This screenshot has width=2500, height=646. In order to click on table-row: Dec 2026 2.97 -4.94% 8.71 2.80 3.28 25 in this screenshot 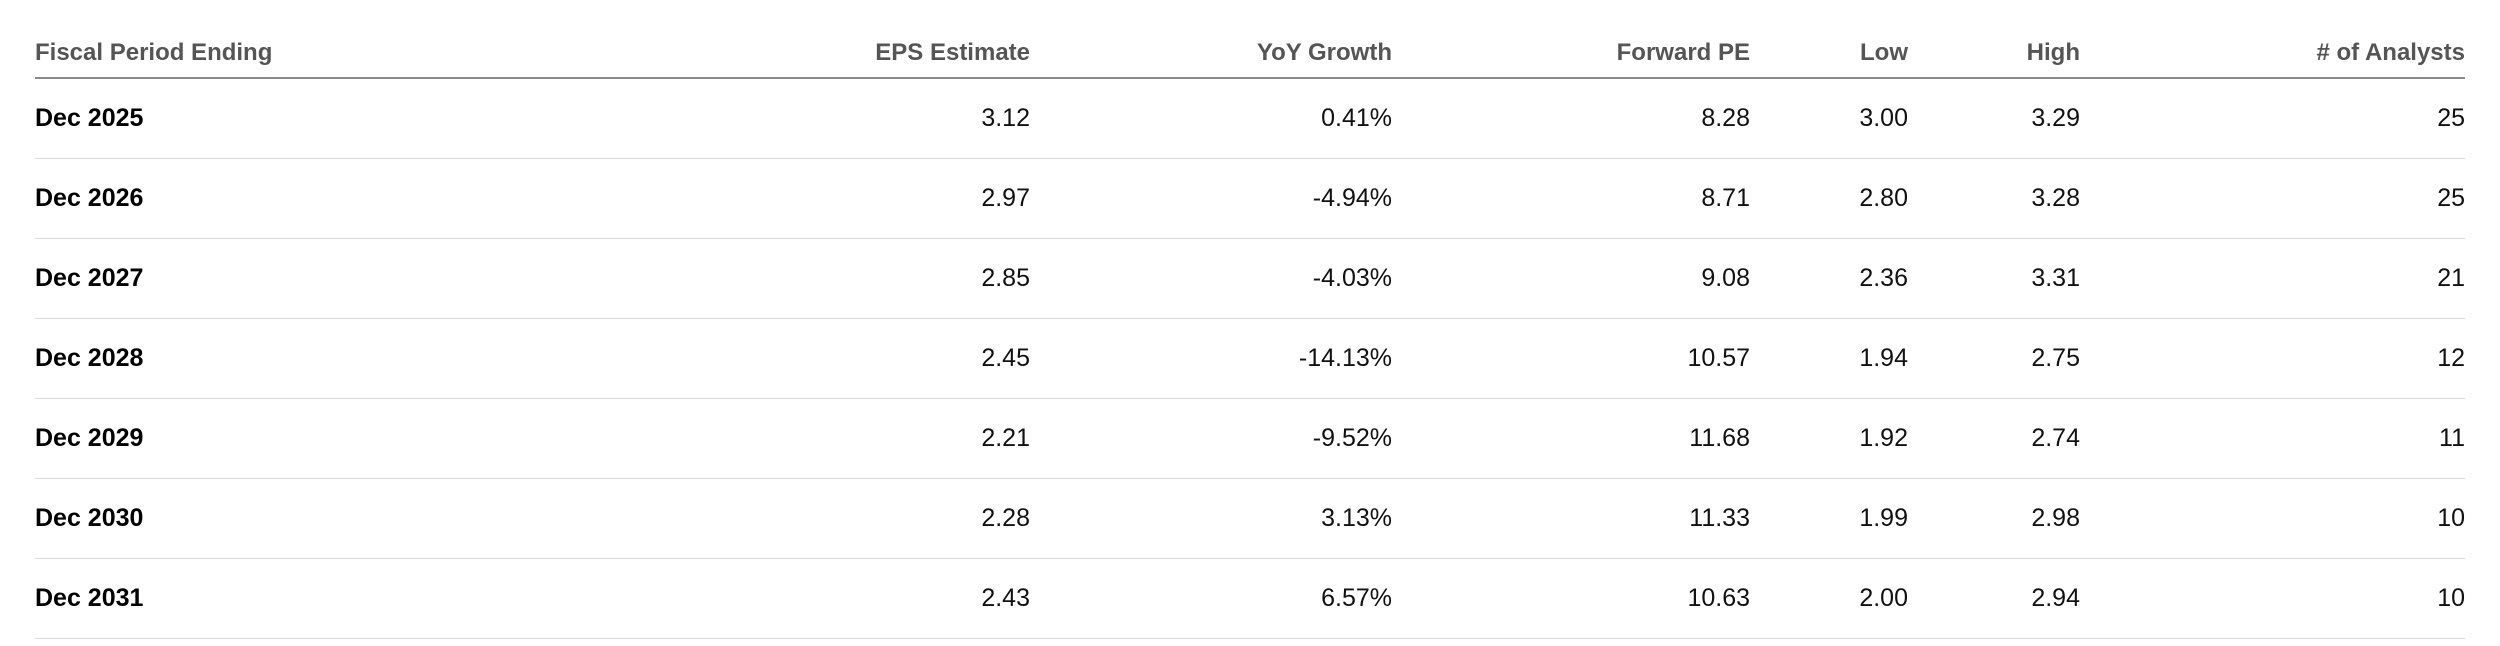, I will do `click(1250, 198)`.